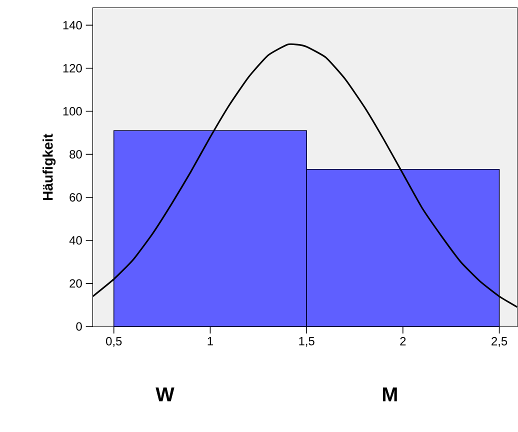 The image size is (518, 432). What do you see at coordinates (403, 341) in the screenshot?
I see `x-tick-label: 2` at bounding box center [403, 341].